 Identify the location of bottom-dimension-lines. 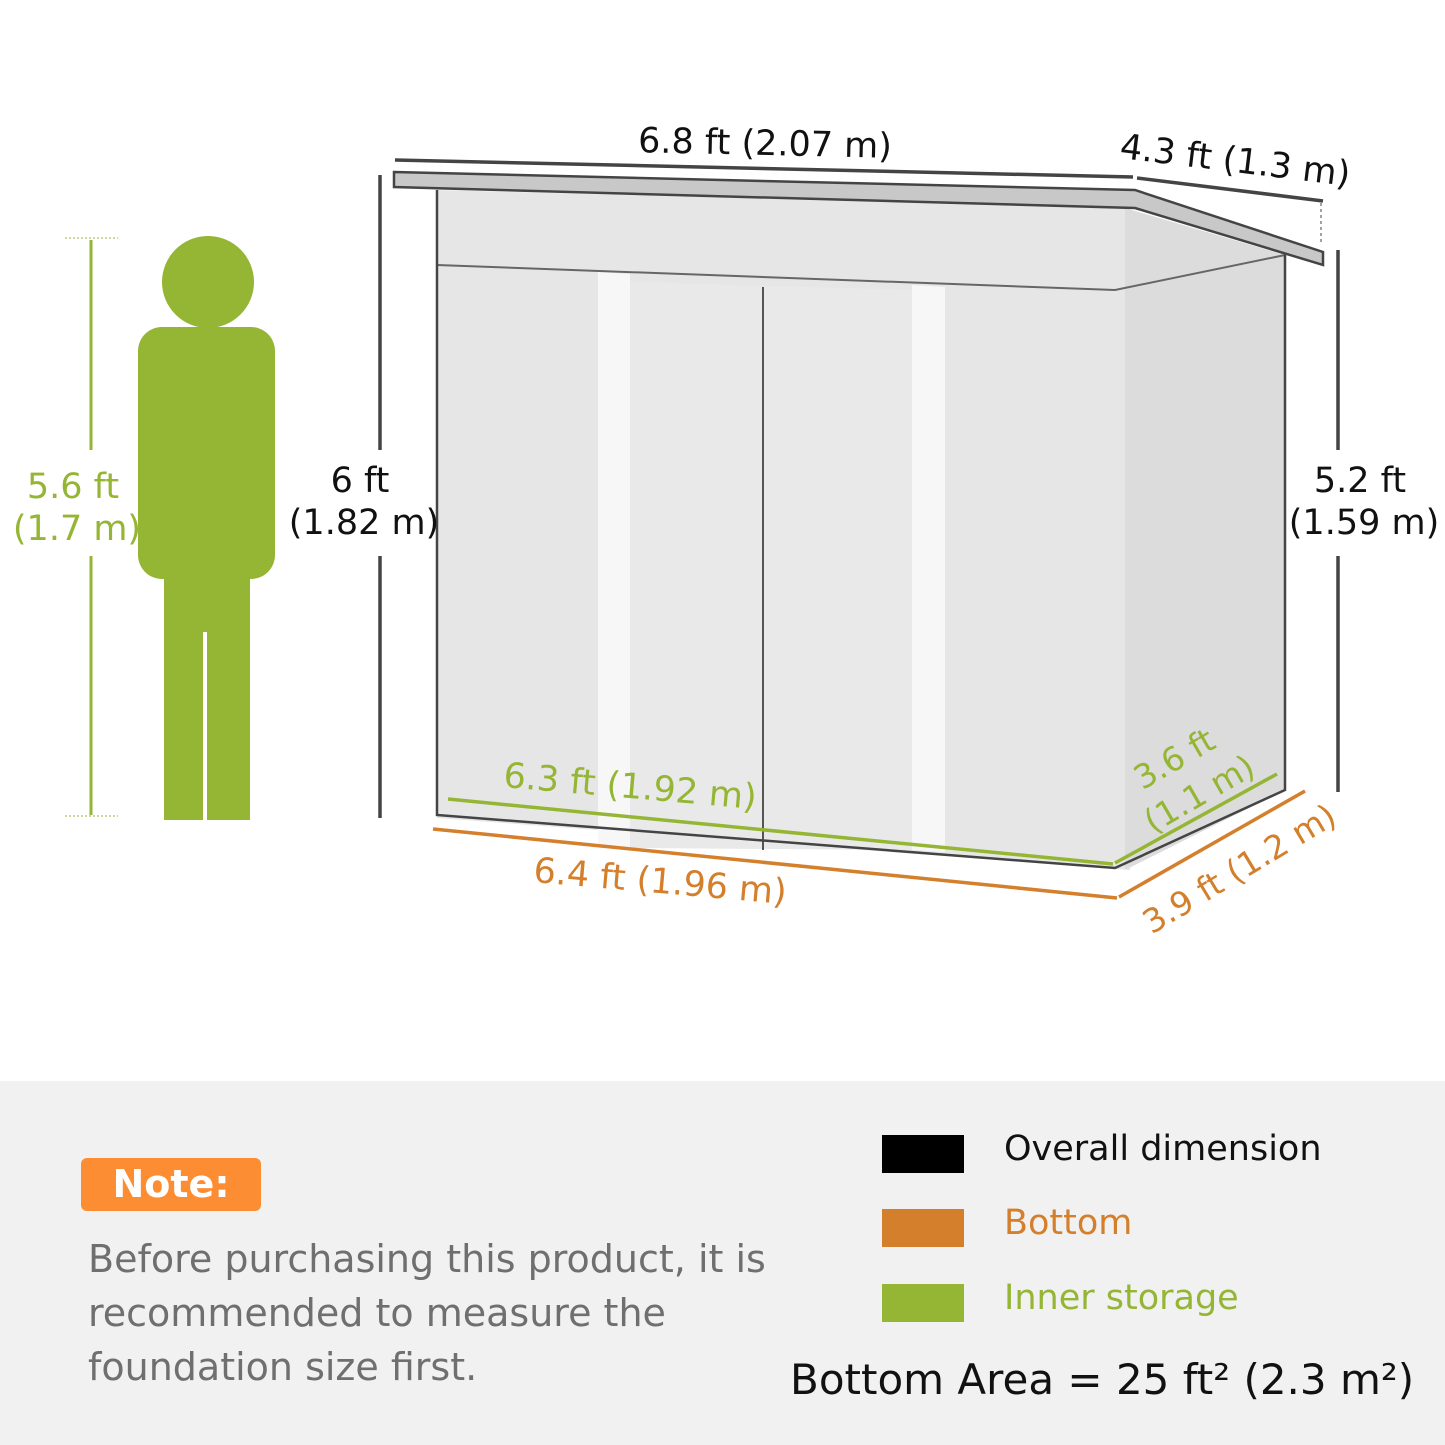
(869, 844).